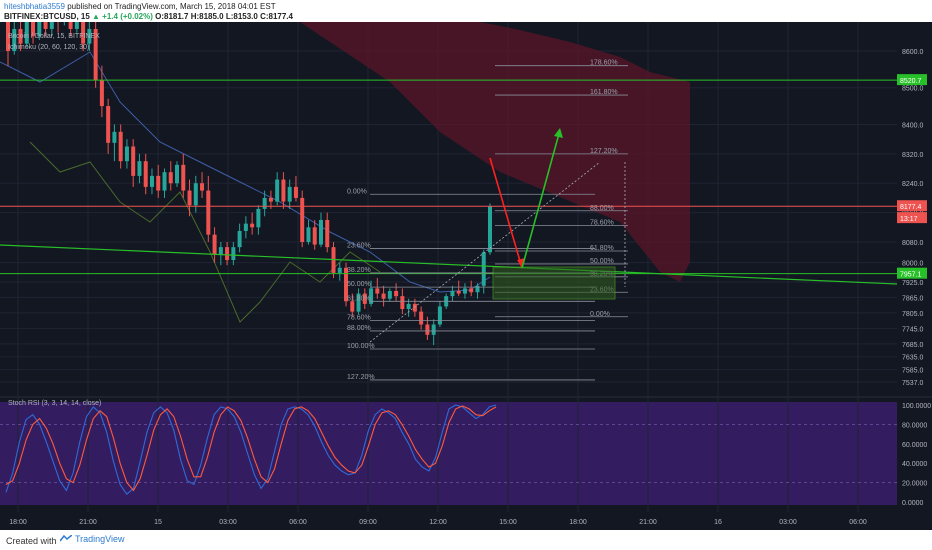  Describe the element at coordinates (788, 522) in the screenshot. I see `x-tick-label-11: 03:00` at that location.